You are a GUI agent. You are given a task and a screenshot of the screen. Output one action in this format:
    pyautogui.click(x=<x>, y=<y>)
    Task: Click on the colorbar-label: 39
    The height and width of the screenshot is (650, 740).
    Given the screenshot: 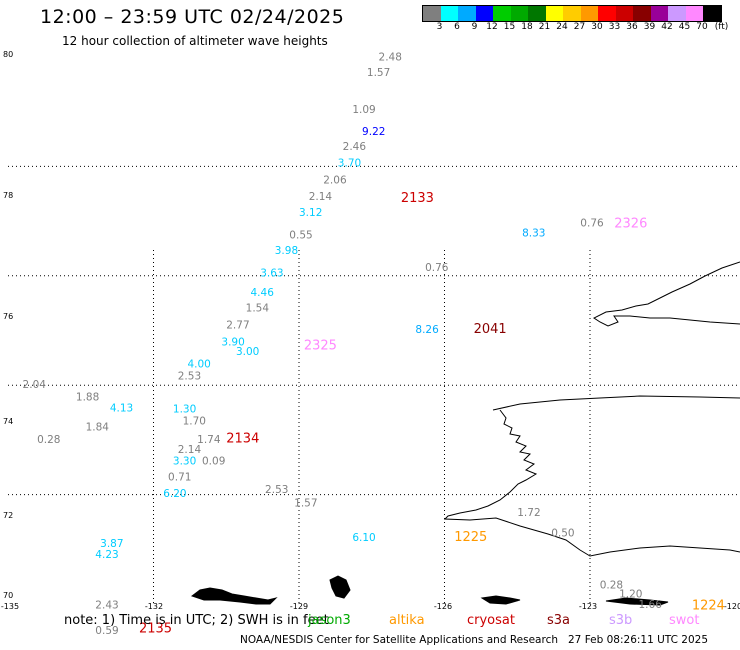 What is the action you would take?
    pyautogui.click(x=649, y=27)
    